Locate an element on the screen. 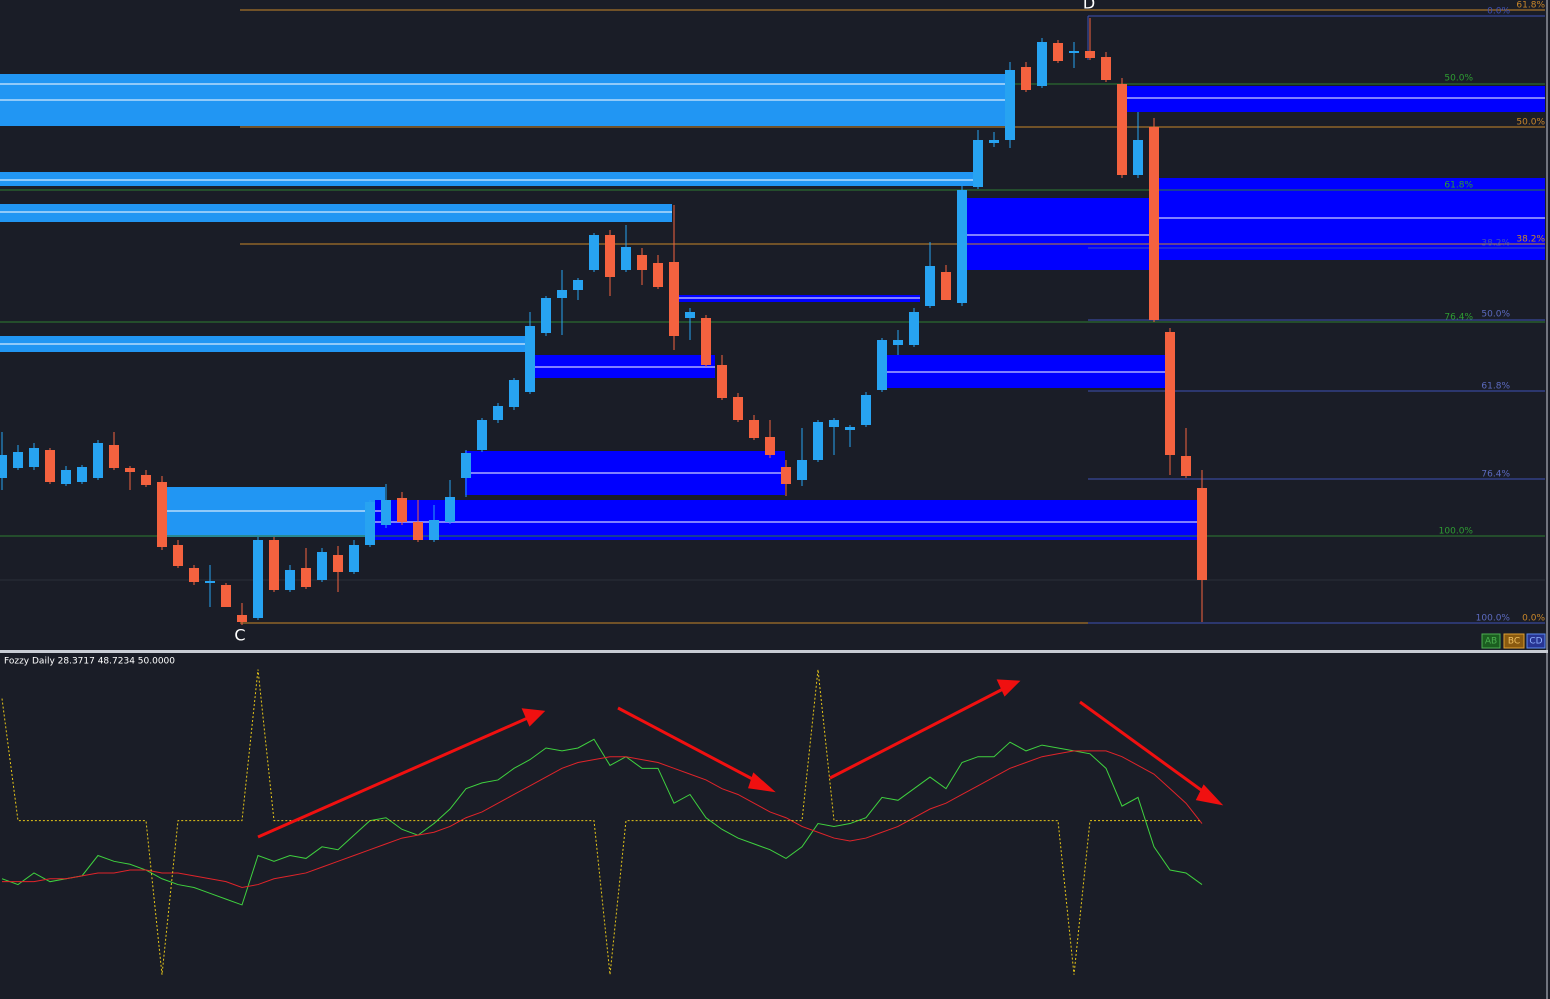 Image resolution: width=1550 pixels, height=999 pixels. button-label: AB is located at coordinates (1491, 642).